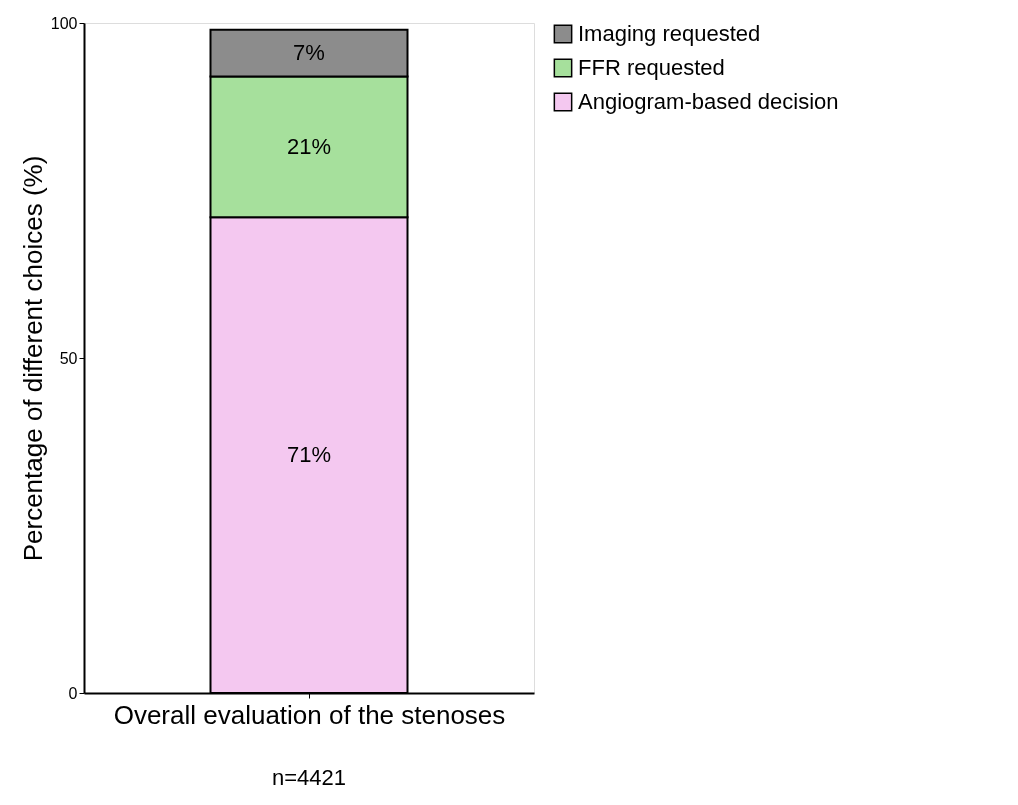 This screenshot has width=1018, height=805. Describe the element at coordinates (708, 101) in the screenshot. I see `legend-label: Angiogram-based decision` at that location.